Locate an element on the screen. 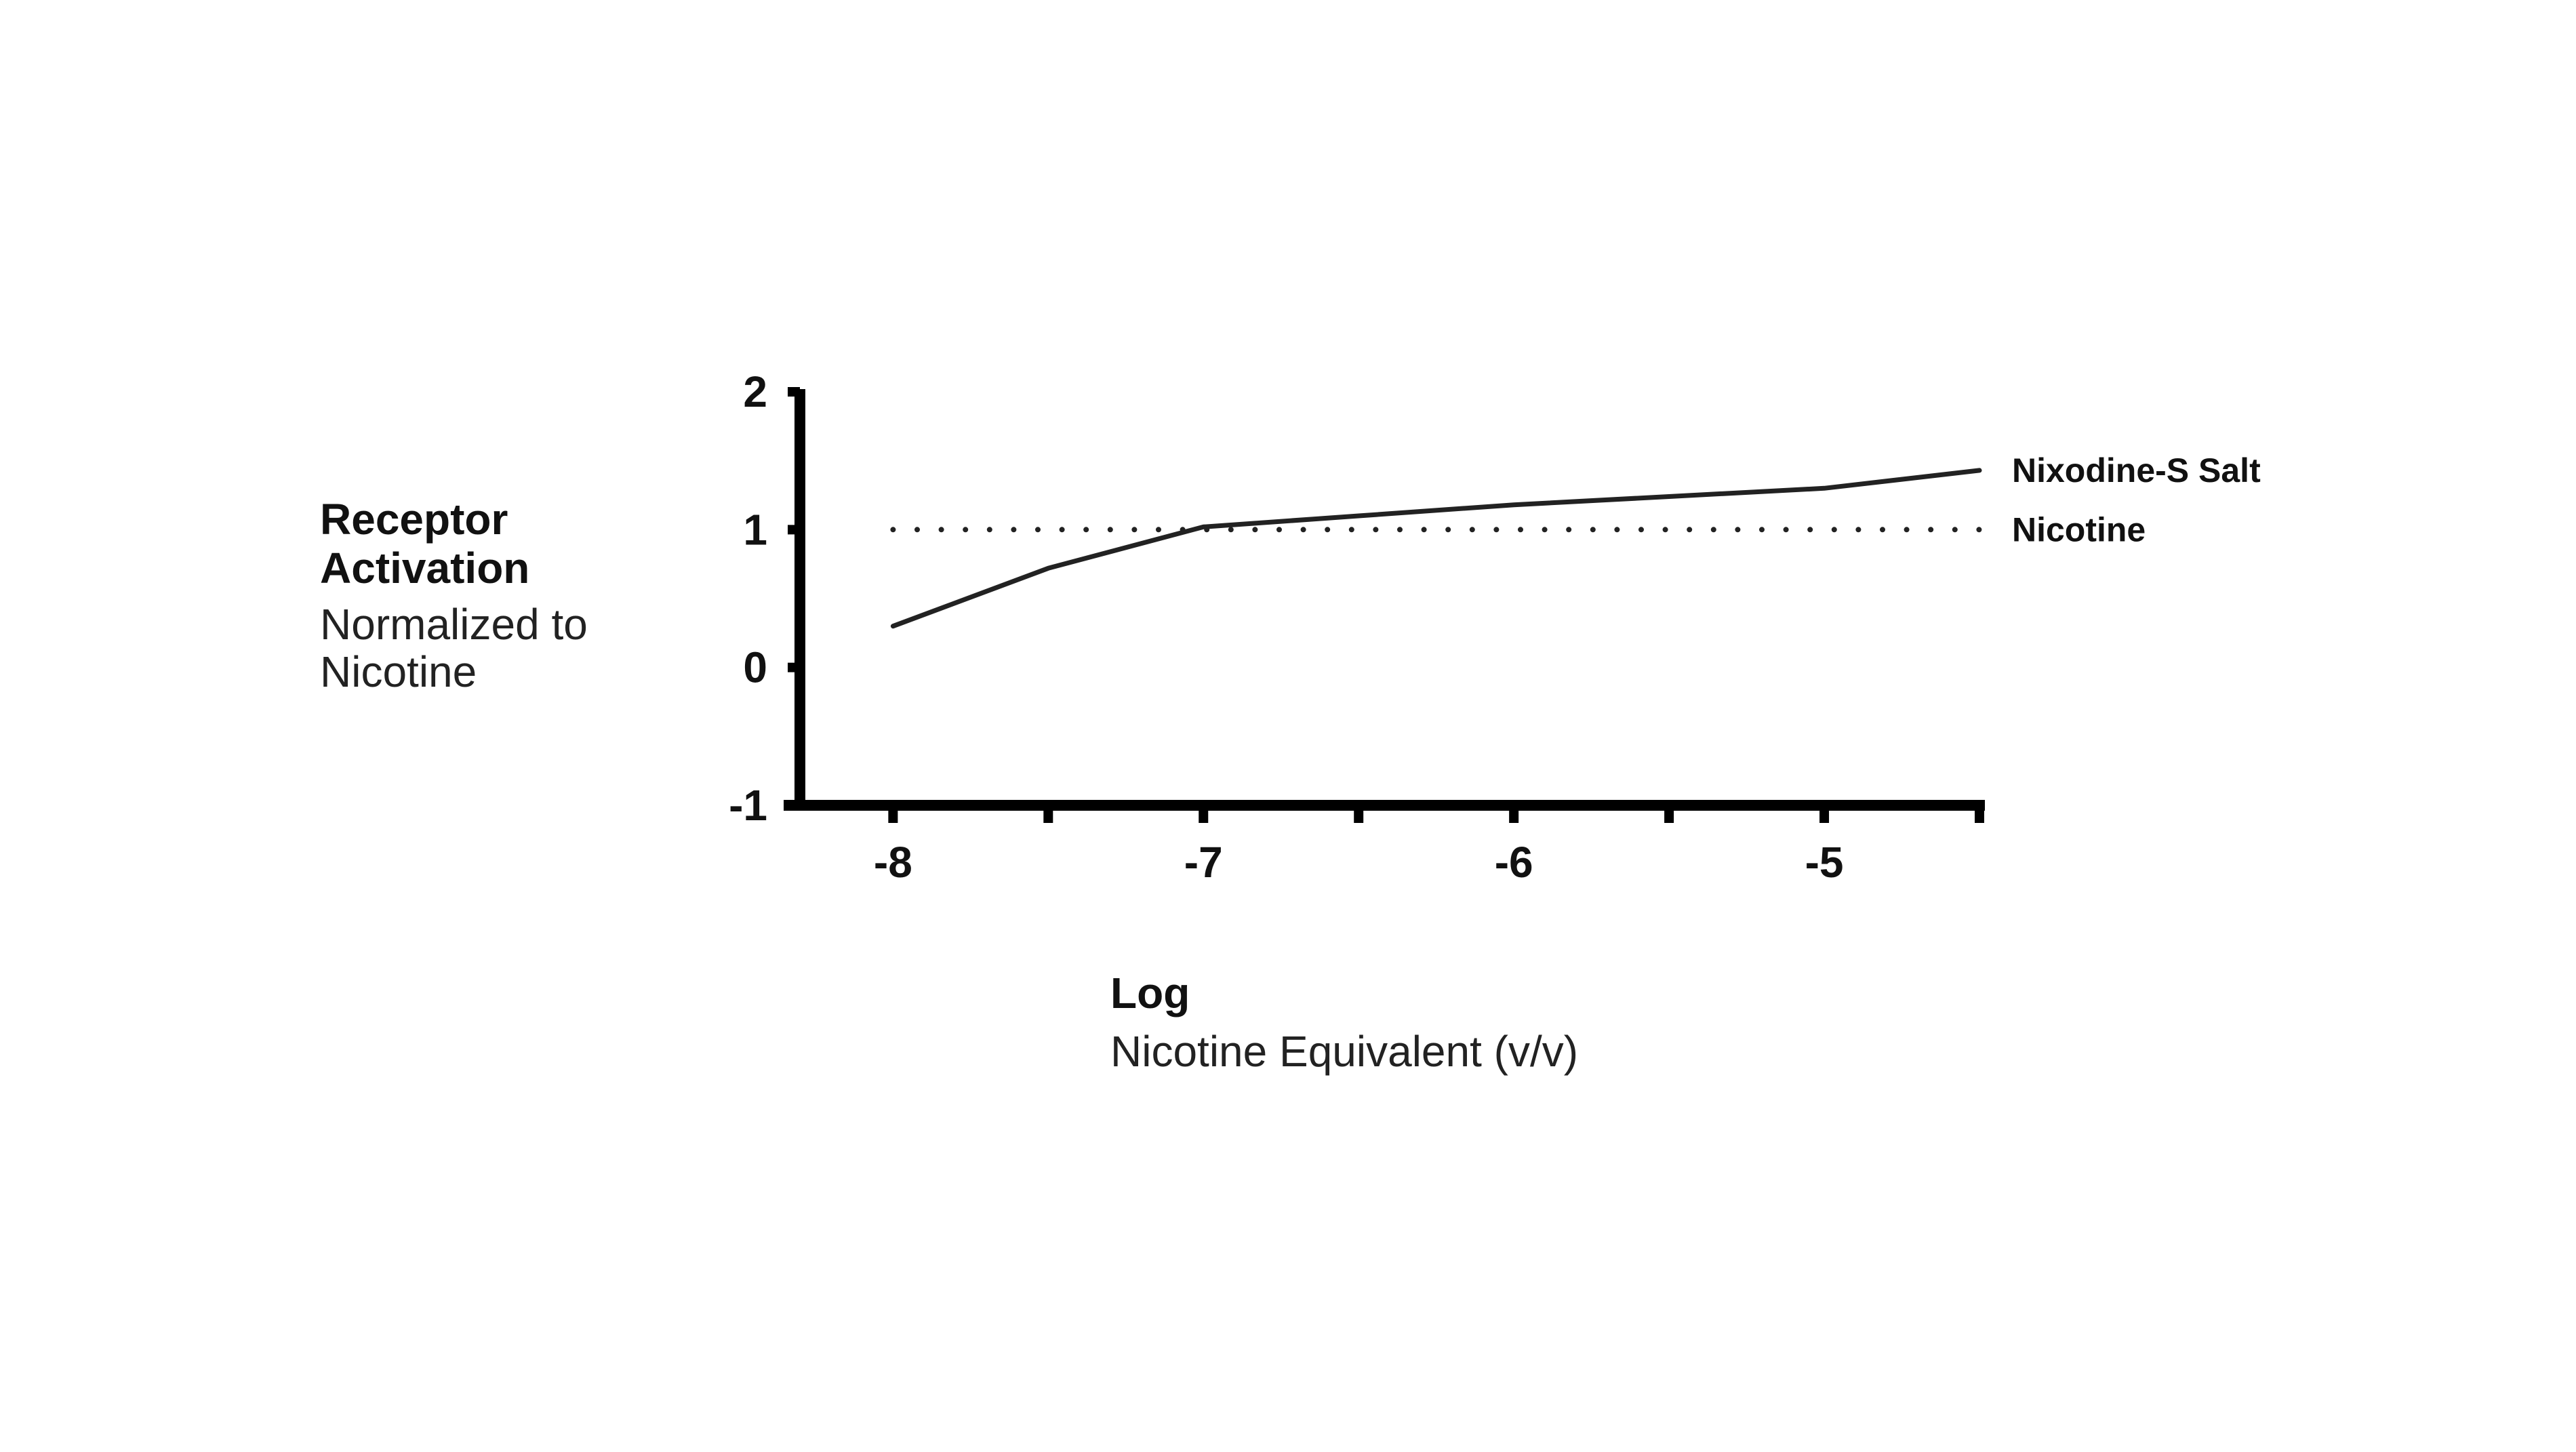 The height and width of the screenshot is (1452, 2576). x-tick-label: -5 is located at coordinates (1824, 863).